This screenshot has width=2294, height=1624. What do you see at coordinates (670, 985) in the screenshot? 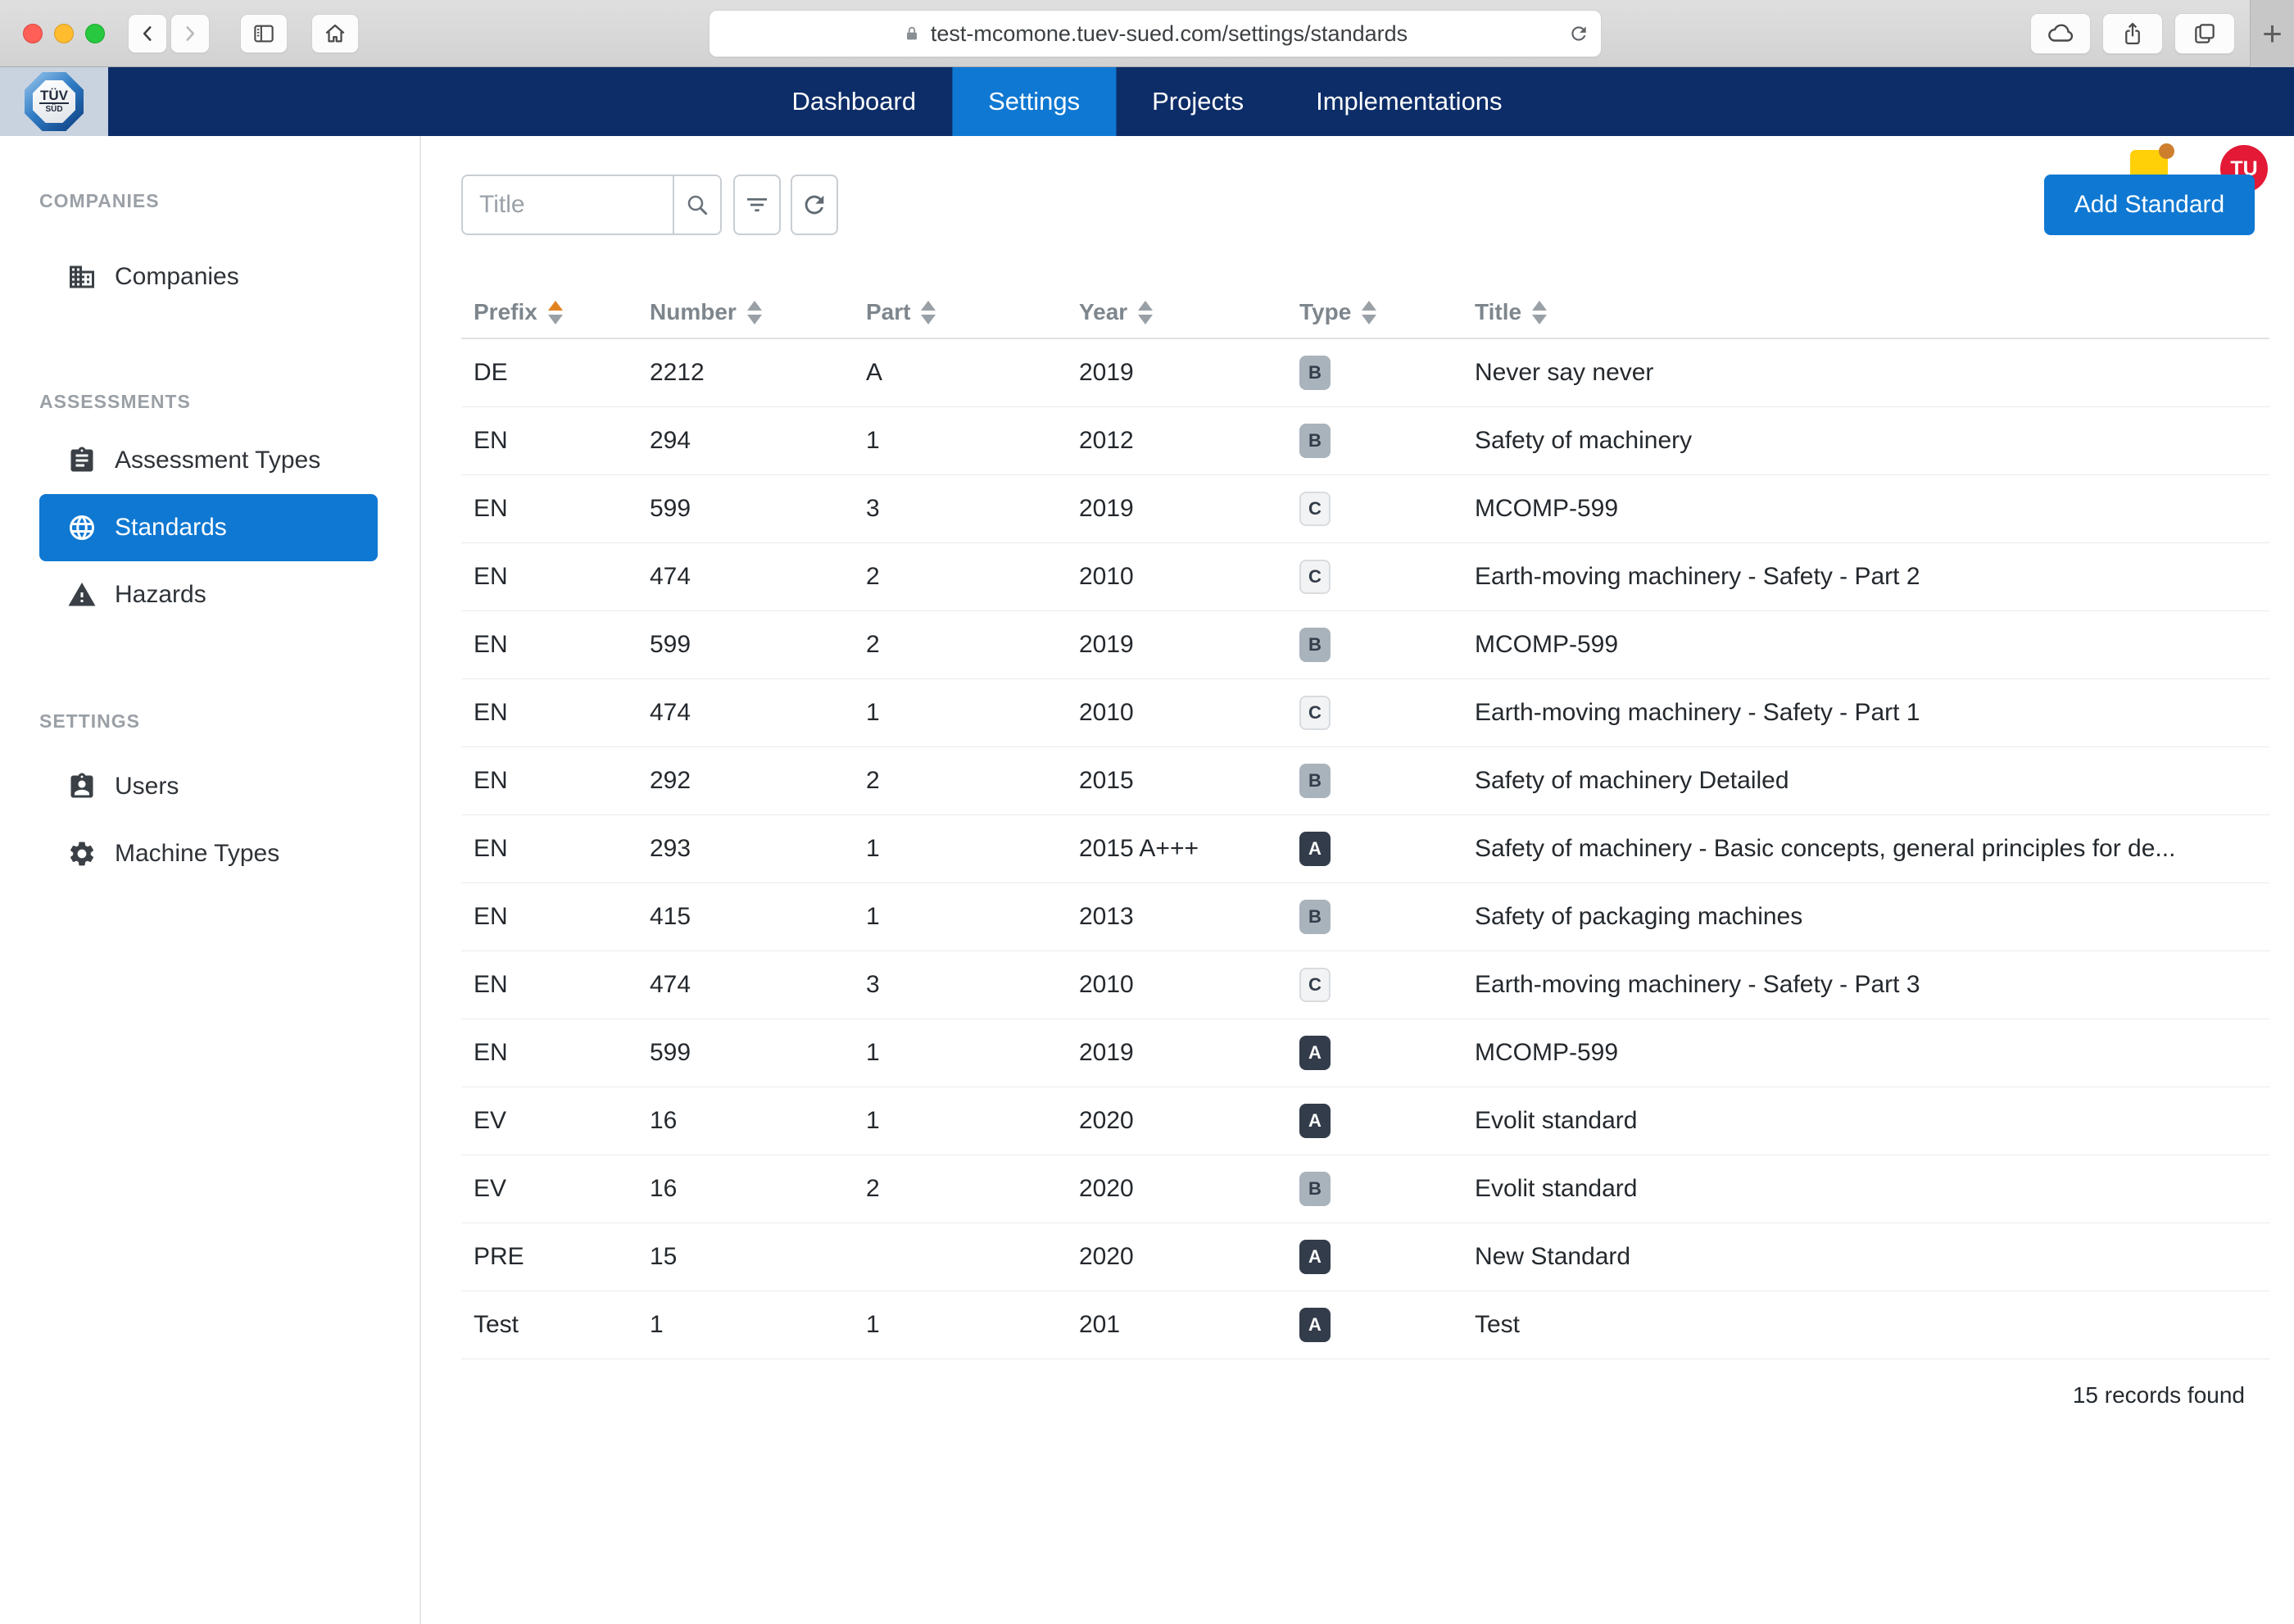
I see `cell-number: 474` at bounding box center [670, 985].